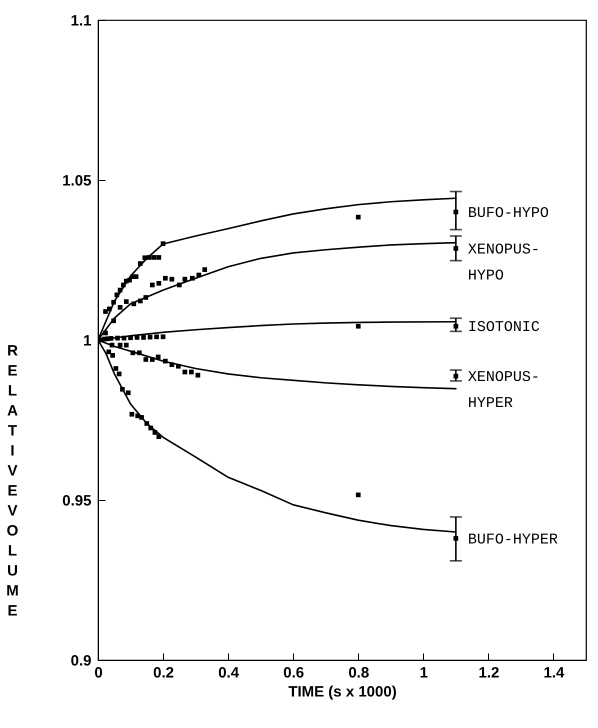 The width and height of the screenshot is (598, 728). Describe the element at coordinates (98, 673) in the screenshot. I see `x-tick-label: 0` at that location.